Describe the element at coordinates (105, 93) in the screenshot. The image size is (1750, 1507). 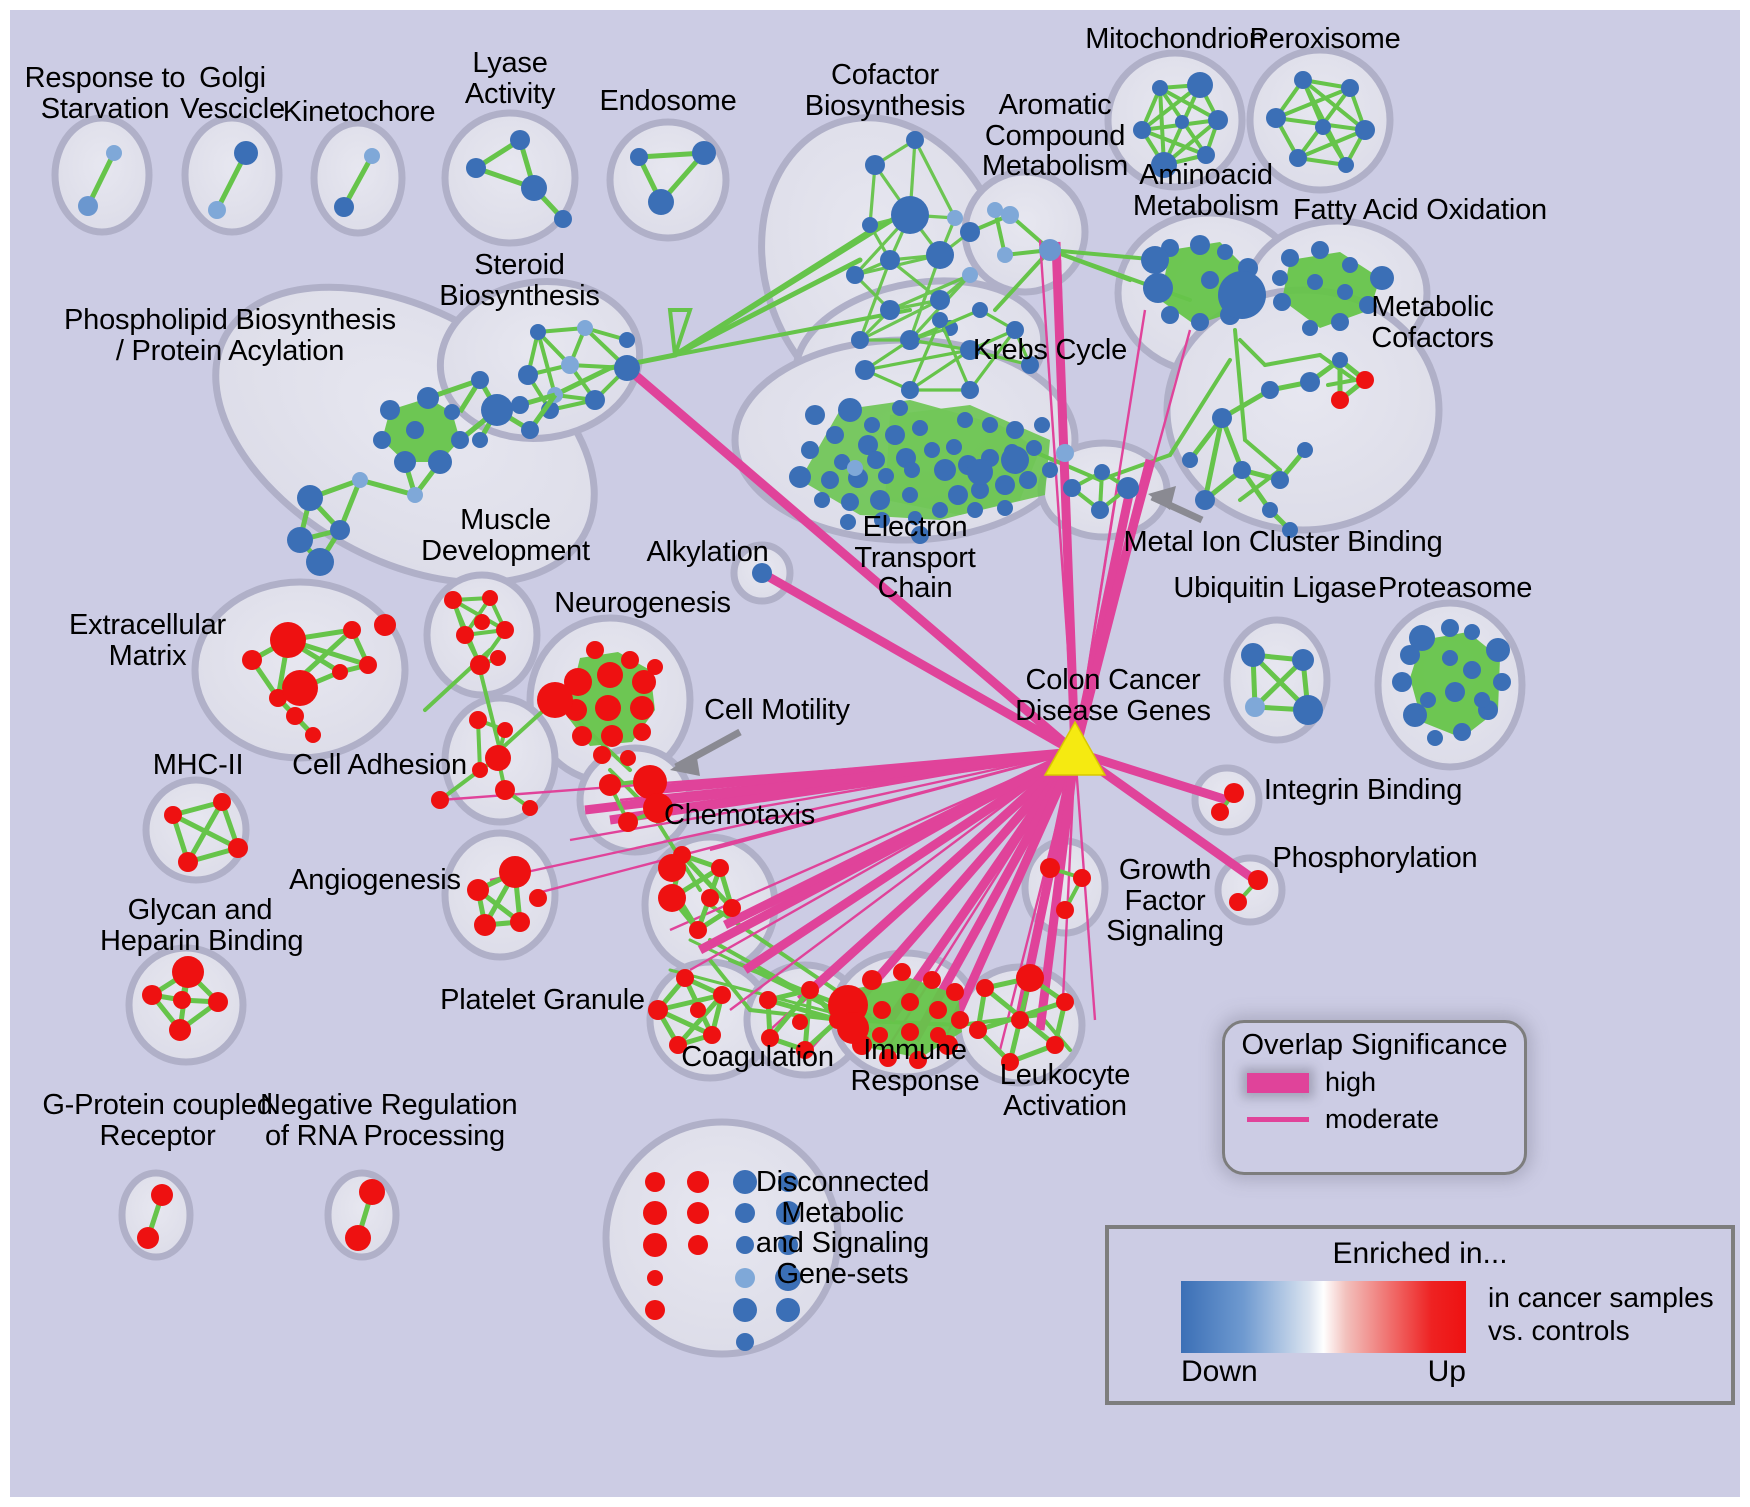
I see `label-response-to-starvation: Response to Starvation` at that location.